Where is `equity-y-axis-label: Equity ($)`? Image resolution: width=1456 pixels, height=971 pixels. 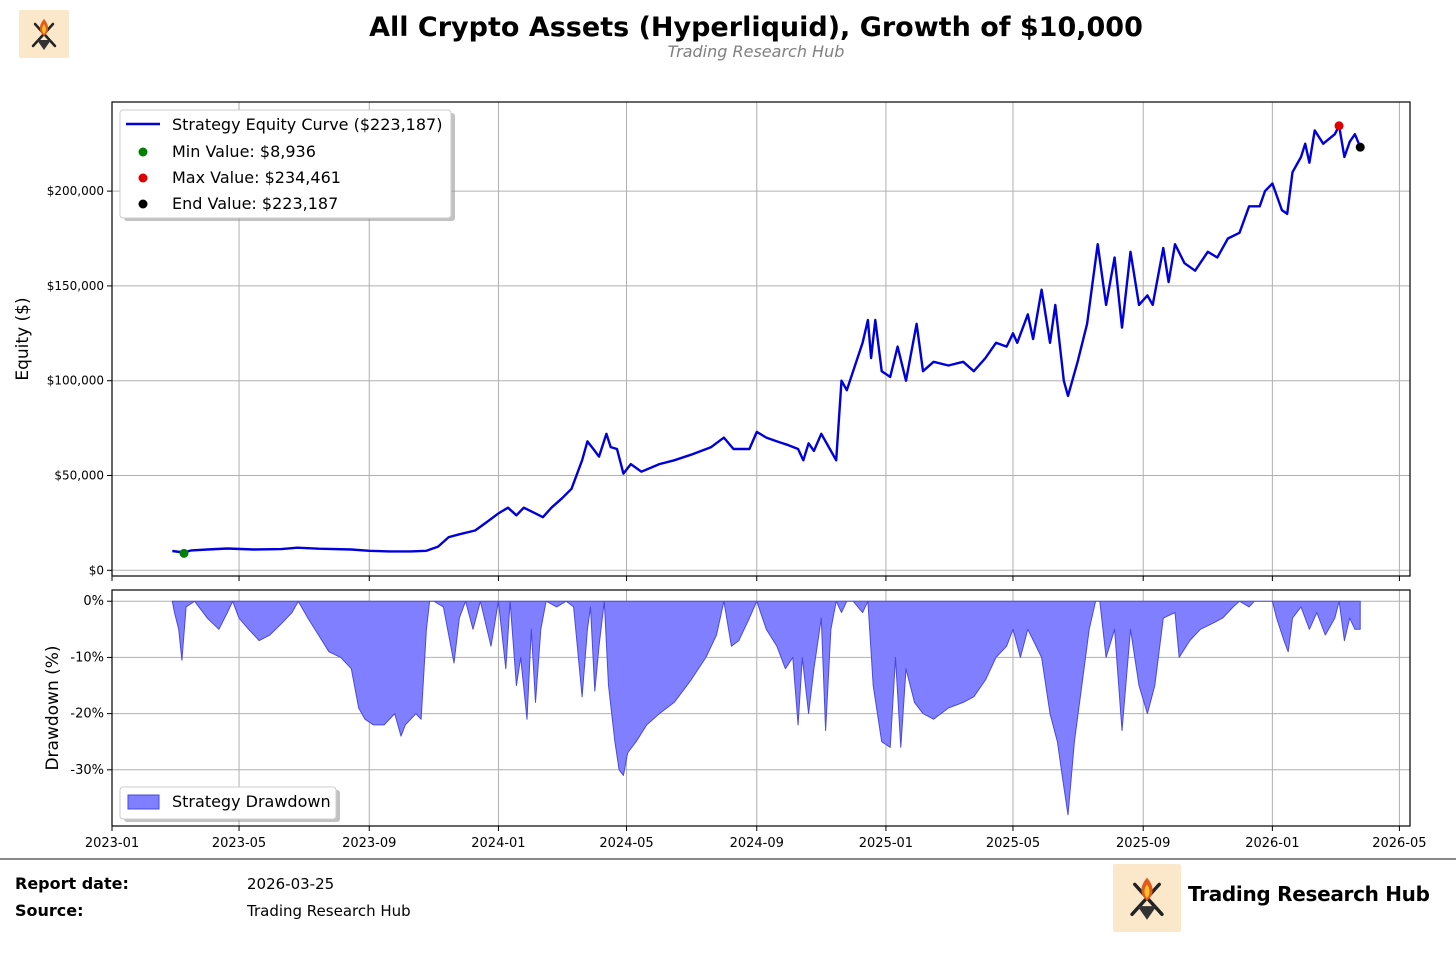
equity-y-axis-label: Equity ($) is located at coordinates (23, 338).